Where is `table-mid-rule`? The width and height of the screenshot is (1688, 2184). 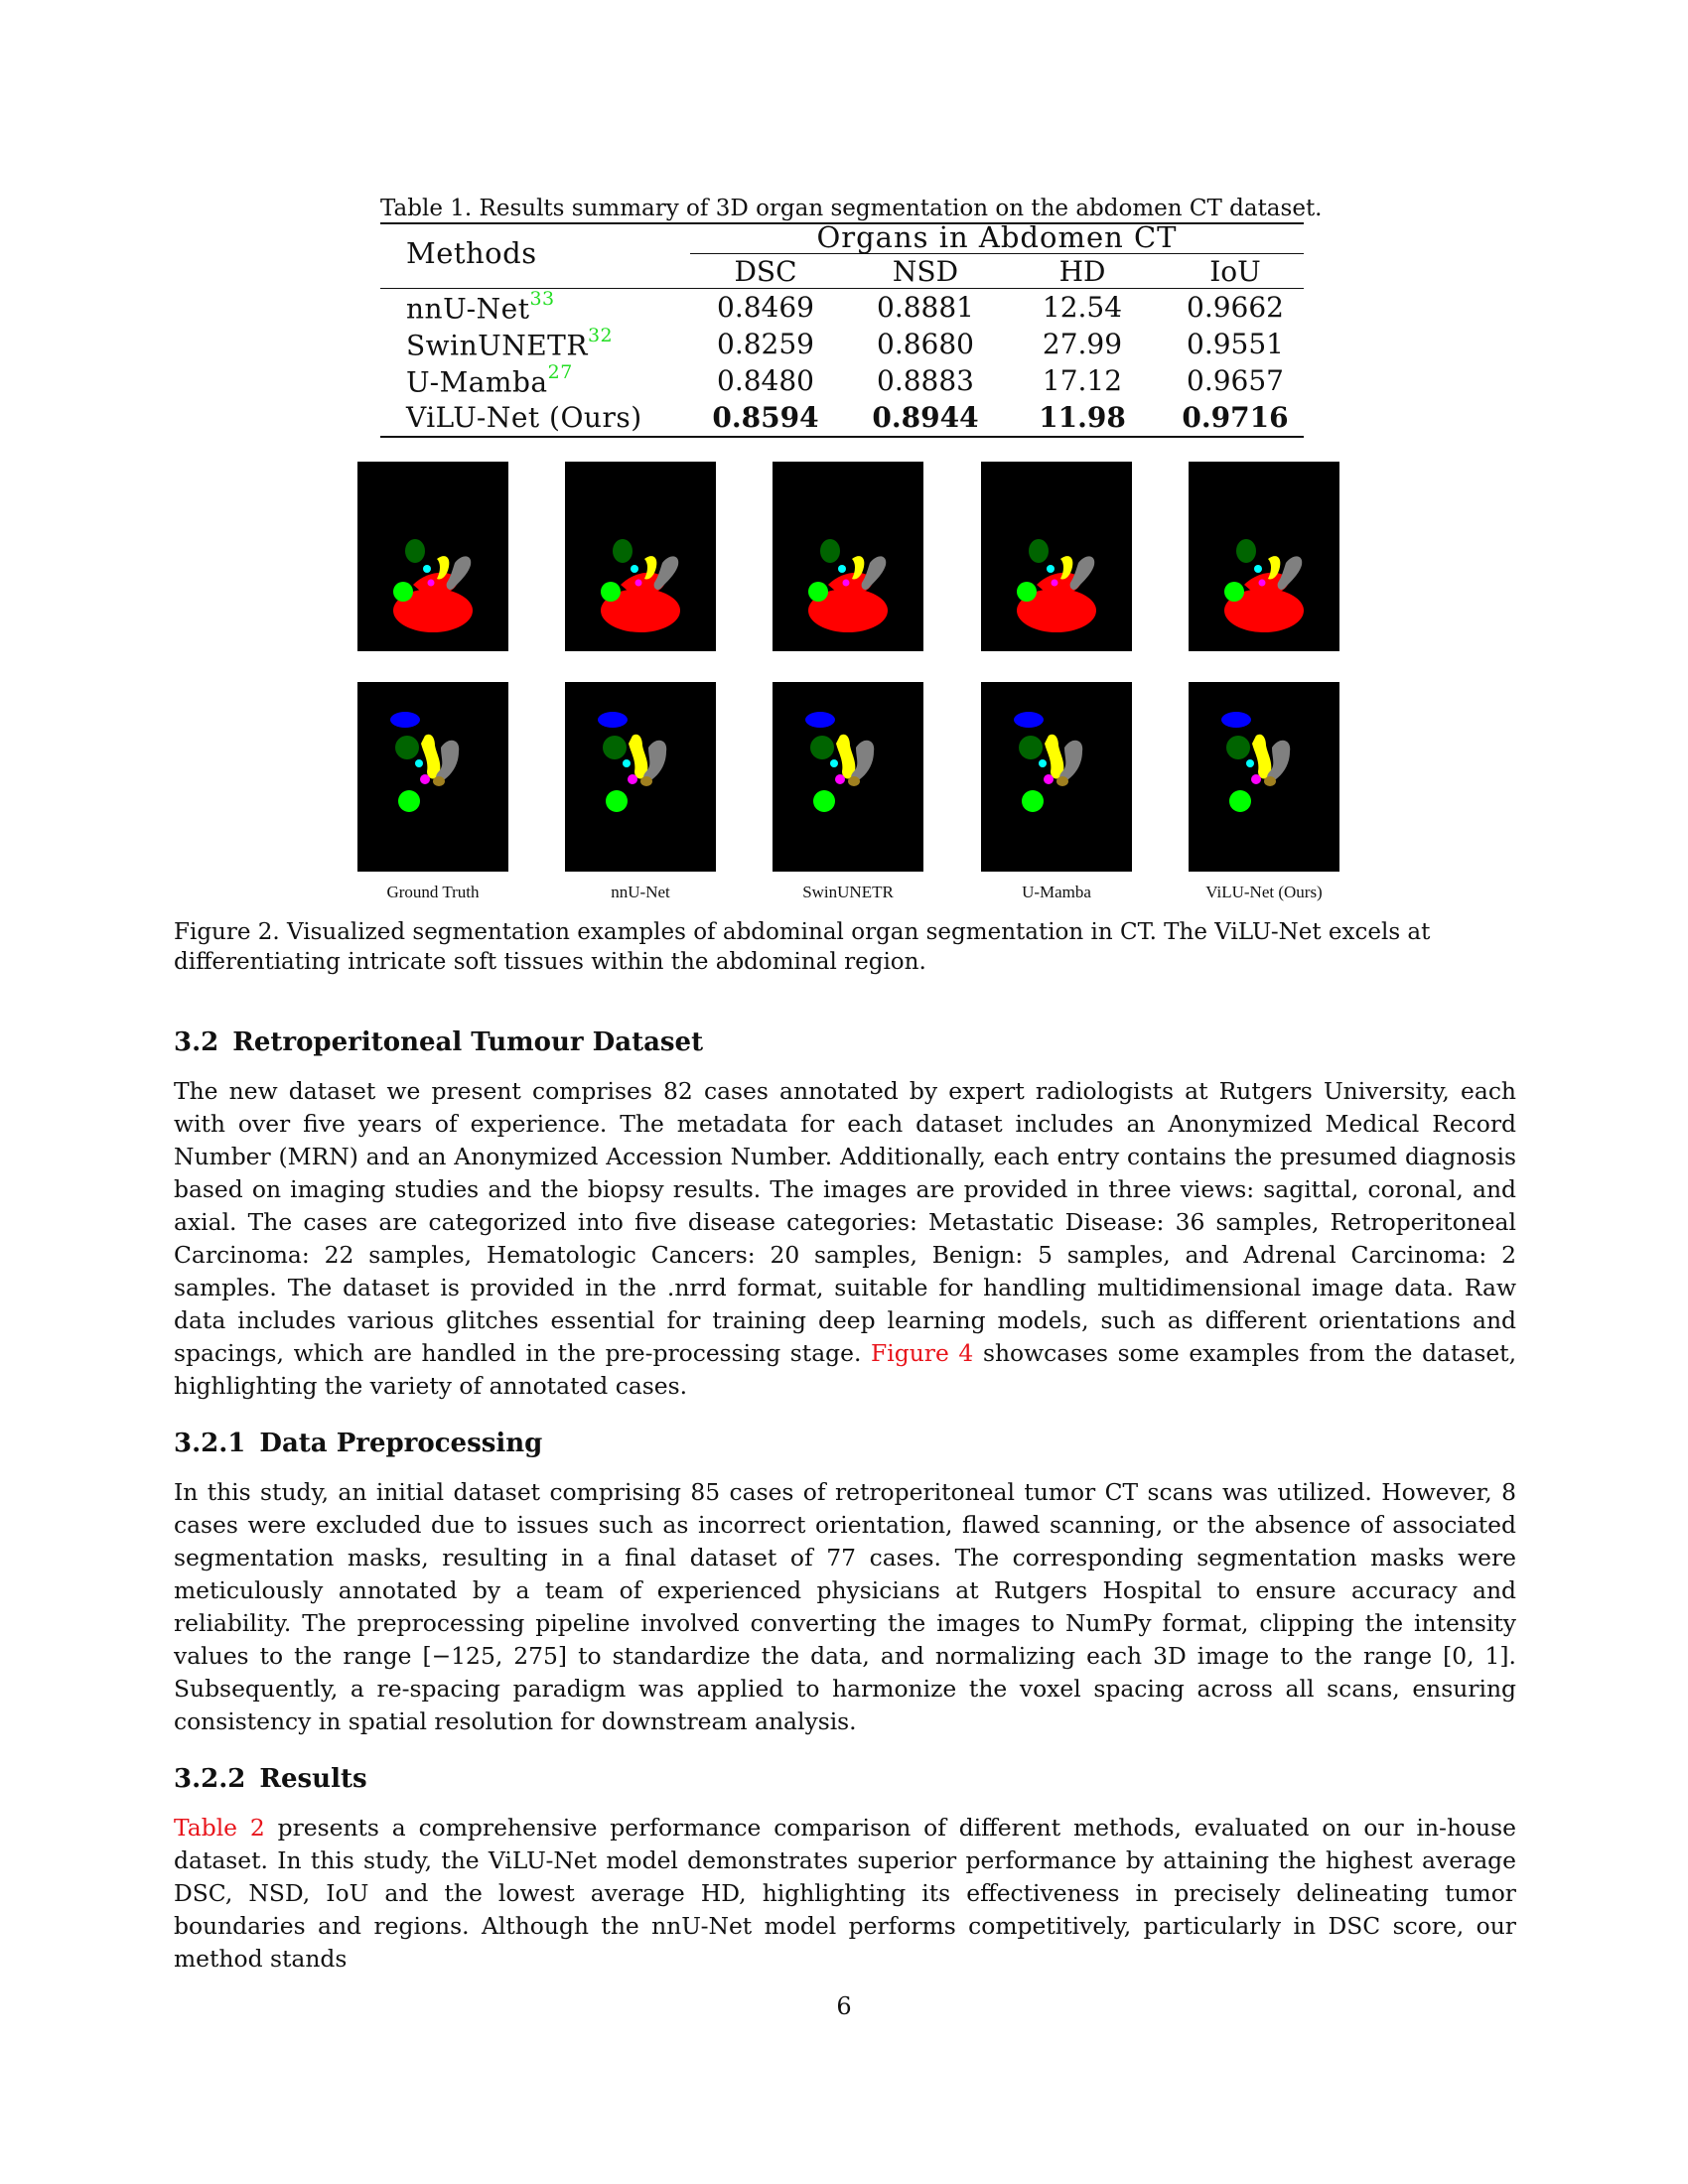 table-mid-rule is located at coordinates (842, 288).